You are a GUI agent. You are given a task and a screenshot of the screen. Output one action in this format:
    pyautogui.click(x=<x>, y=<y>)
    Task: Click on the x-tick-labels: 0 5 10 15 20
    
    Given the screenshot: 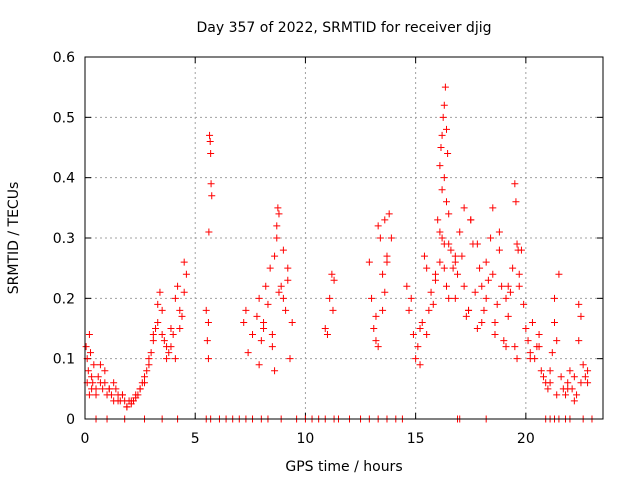 What is the action you would take?
    pyautogui.click(x=308, y=439)
    